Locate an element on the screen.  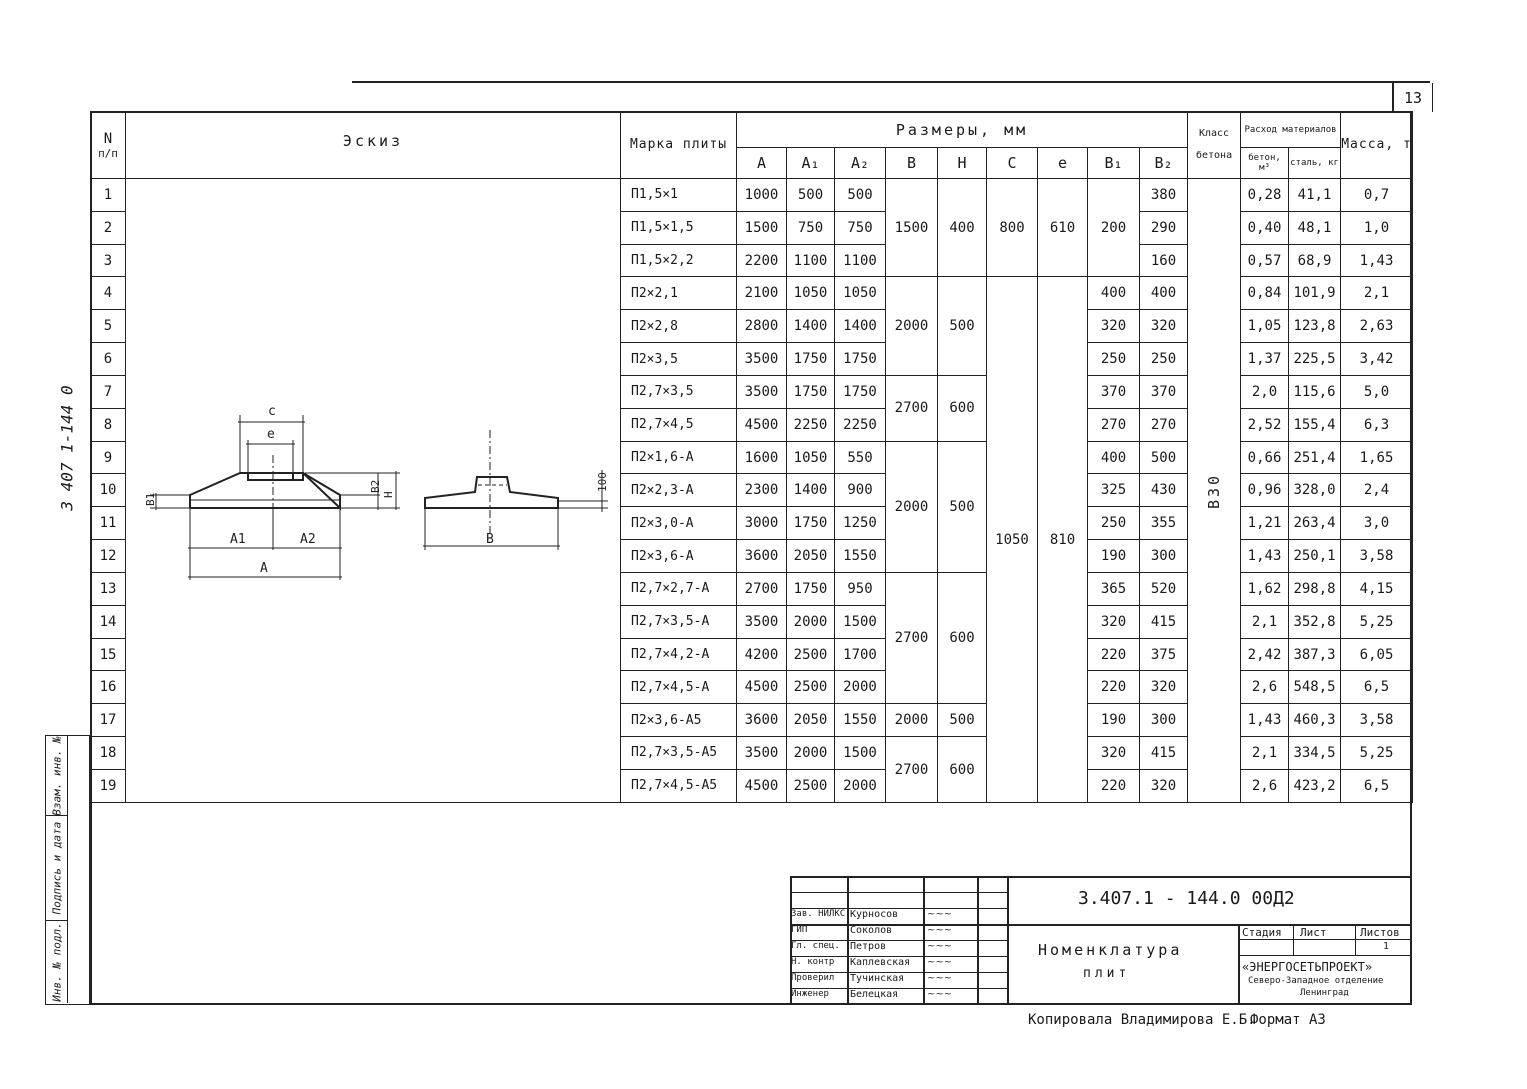
row-number: 9 is located at coordinates (108, 457).